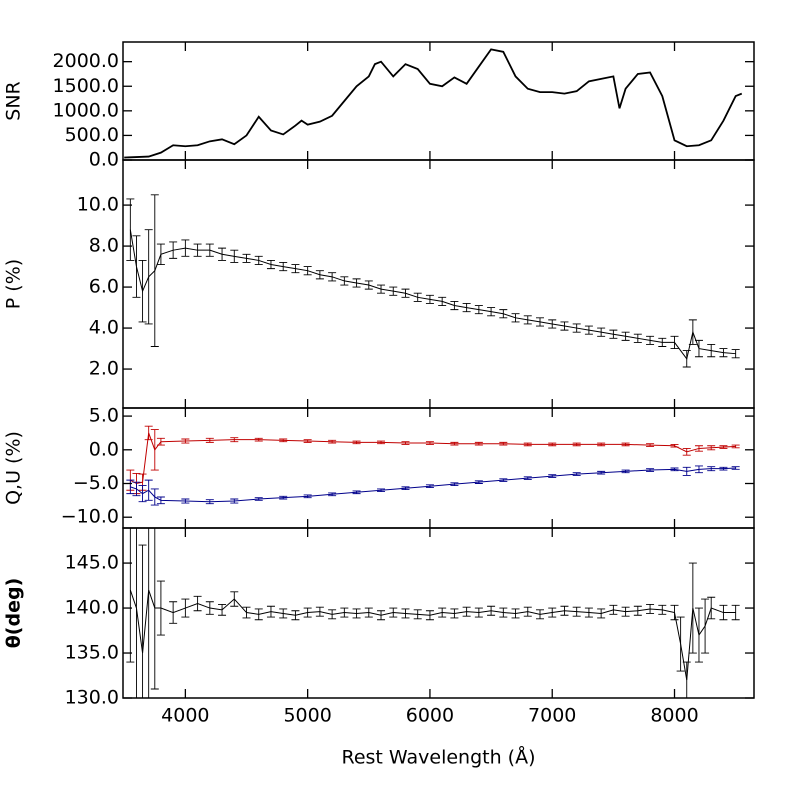  I want to click on y-tick-label: 135.0, so click(92, 653).